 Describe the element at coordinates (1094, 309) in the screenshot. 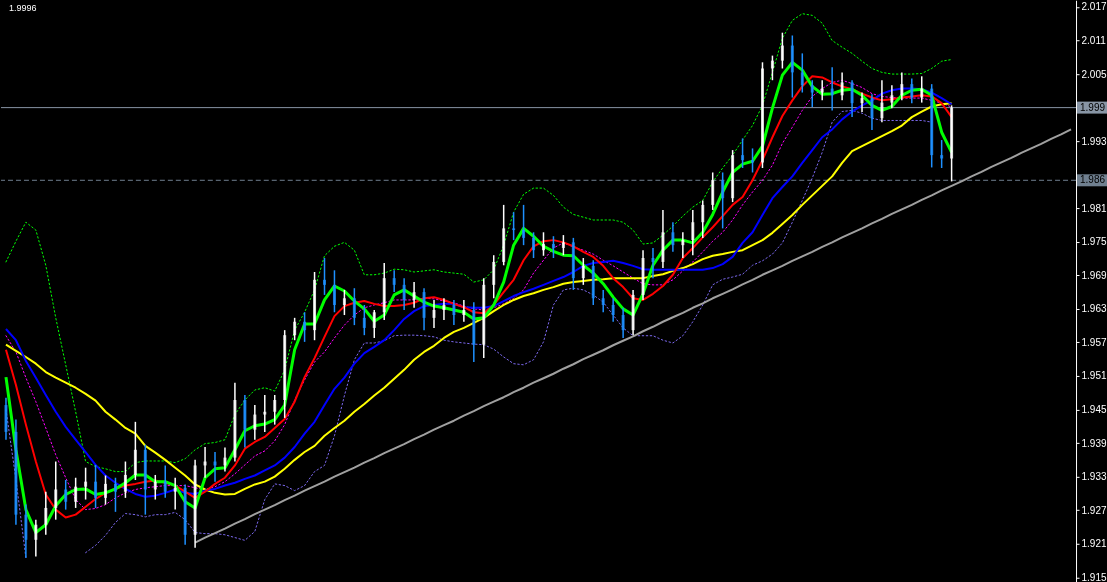

I see `y-tick-label: 1.963` at that location.